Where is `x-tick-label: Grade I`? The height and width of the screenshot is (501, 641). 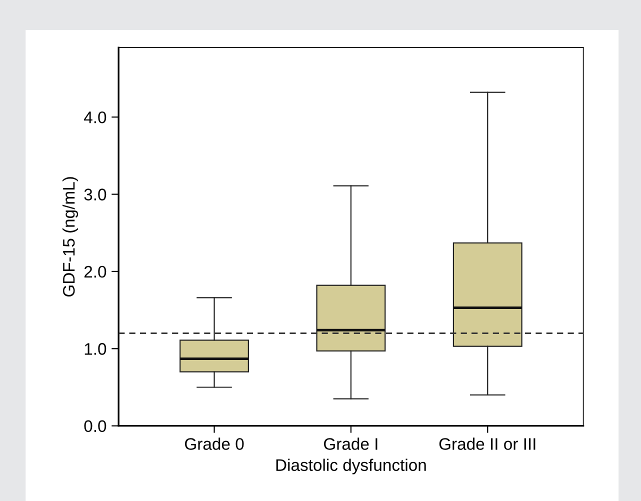
x-tick-label: Grade I is located at coordinates (351, 444).